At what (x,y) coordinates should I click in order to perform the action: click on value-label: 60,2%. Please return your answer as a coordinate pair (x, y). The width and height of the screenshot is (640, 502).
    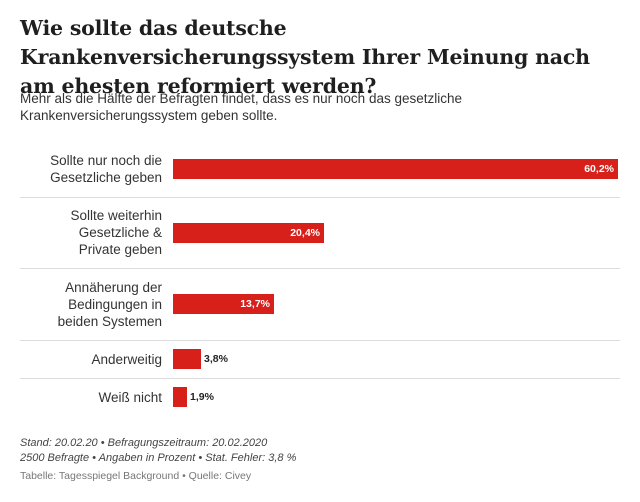
    Looking at the image, I should click on (599, 169).